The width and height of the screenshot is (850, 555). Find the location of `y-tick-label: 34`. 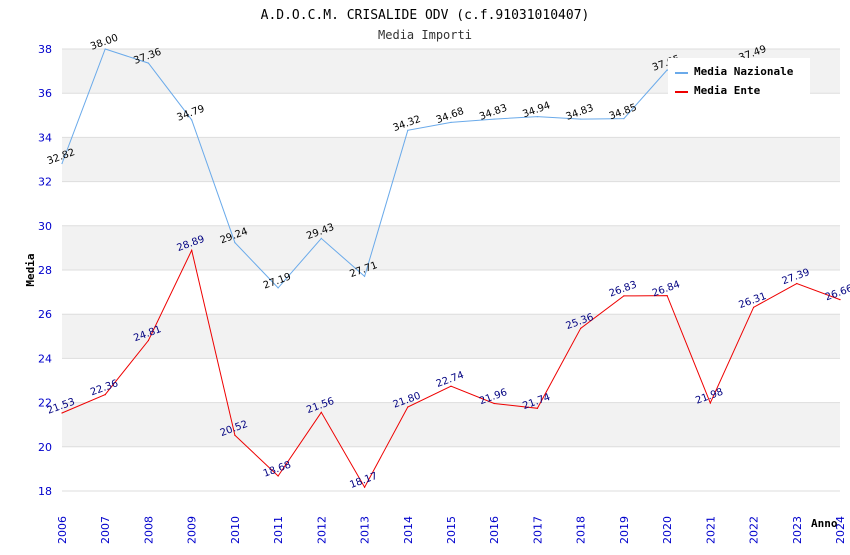

y-tick-label: 34 is located at coordinates (45, 137).